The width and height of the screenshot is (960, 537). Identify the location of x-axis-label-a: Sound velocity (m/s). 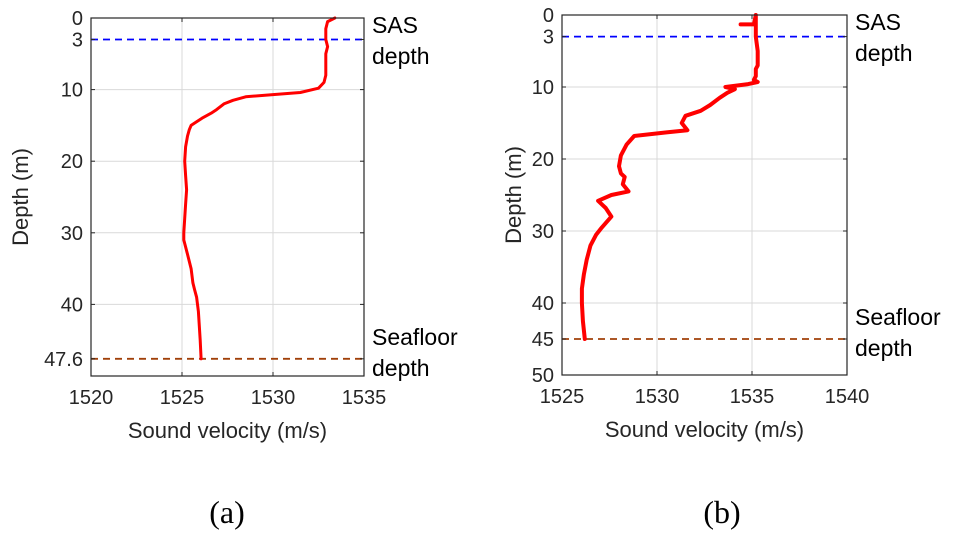
(227, 430).